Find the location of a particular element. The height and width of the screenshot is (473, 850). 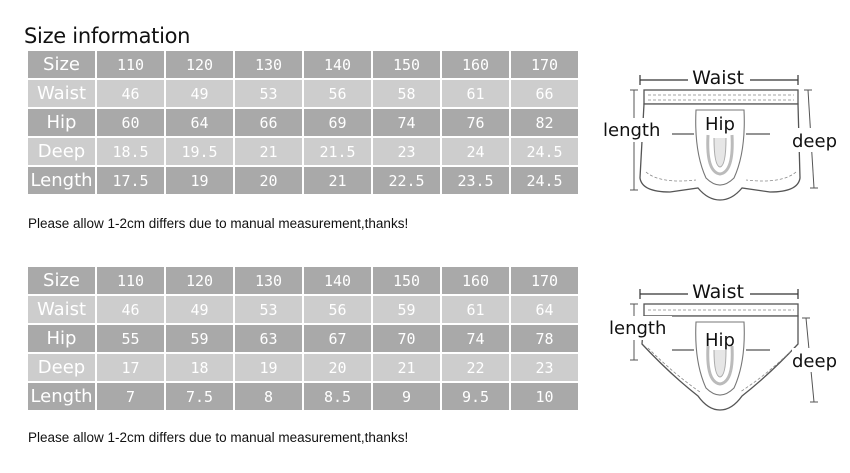

table-cell: 19.5 is located at coordinates (199, 151).